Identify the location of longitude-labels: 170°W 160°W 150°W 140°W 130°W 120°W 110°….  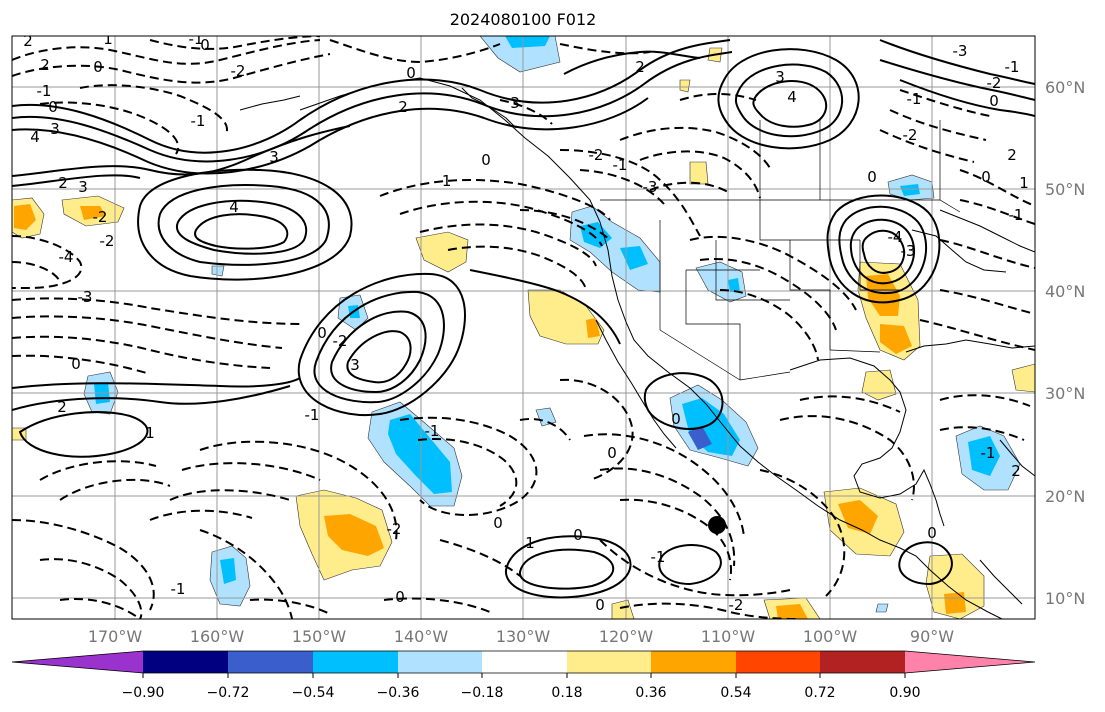
(521, 636).